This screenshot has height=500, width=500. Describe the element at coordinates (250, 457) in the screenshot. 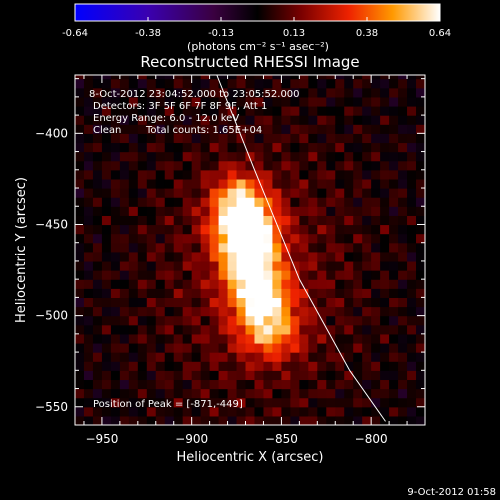

I see `x-axis-label: Heliocentric X (arcsec)` at that location.